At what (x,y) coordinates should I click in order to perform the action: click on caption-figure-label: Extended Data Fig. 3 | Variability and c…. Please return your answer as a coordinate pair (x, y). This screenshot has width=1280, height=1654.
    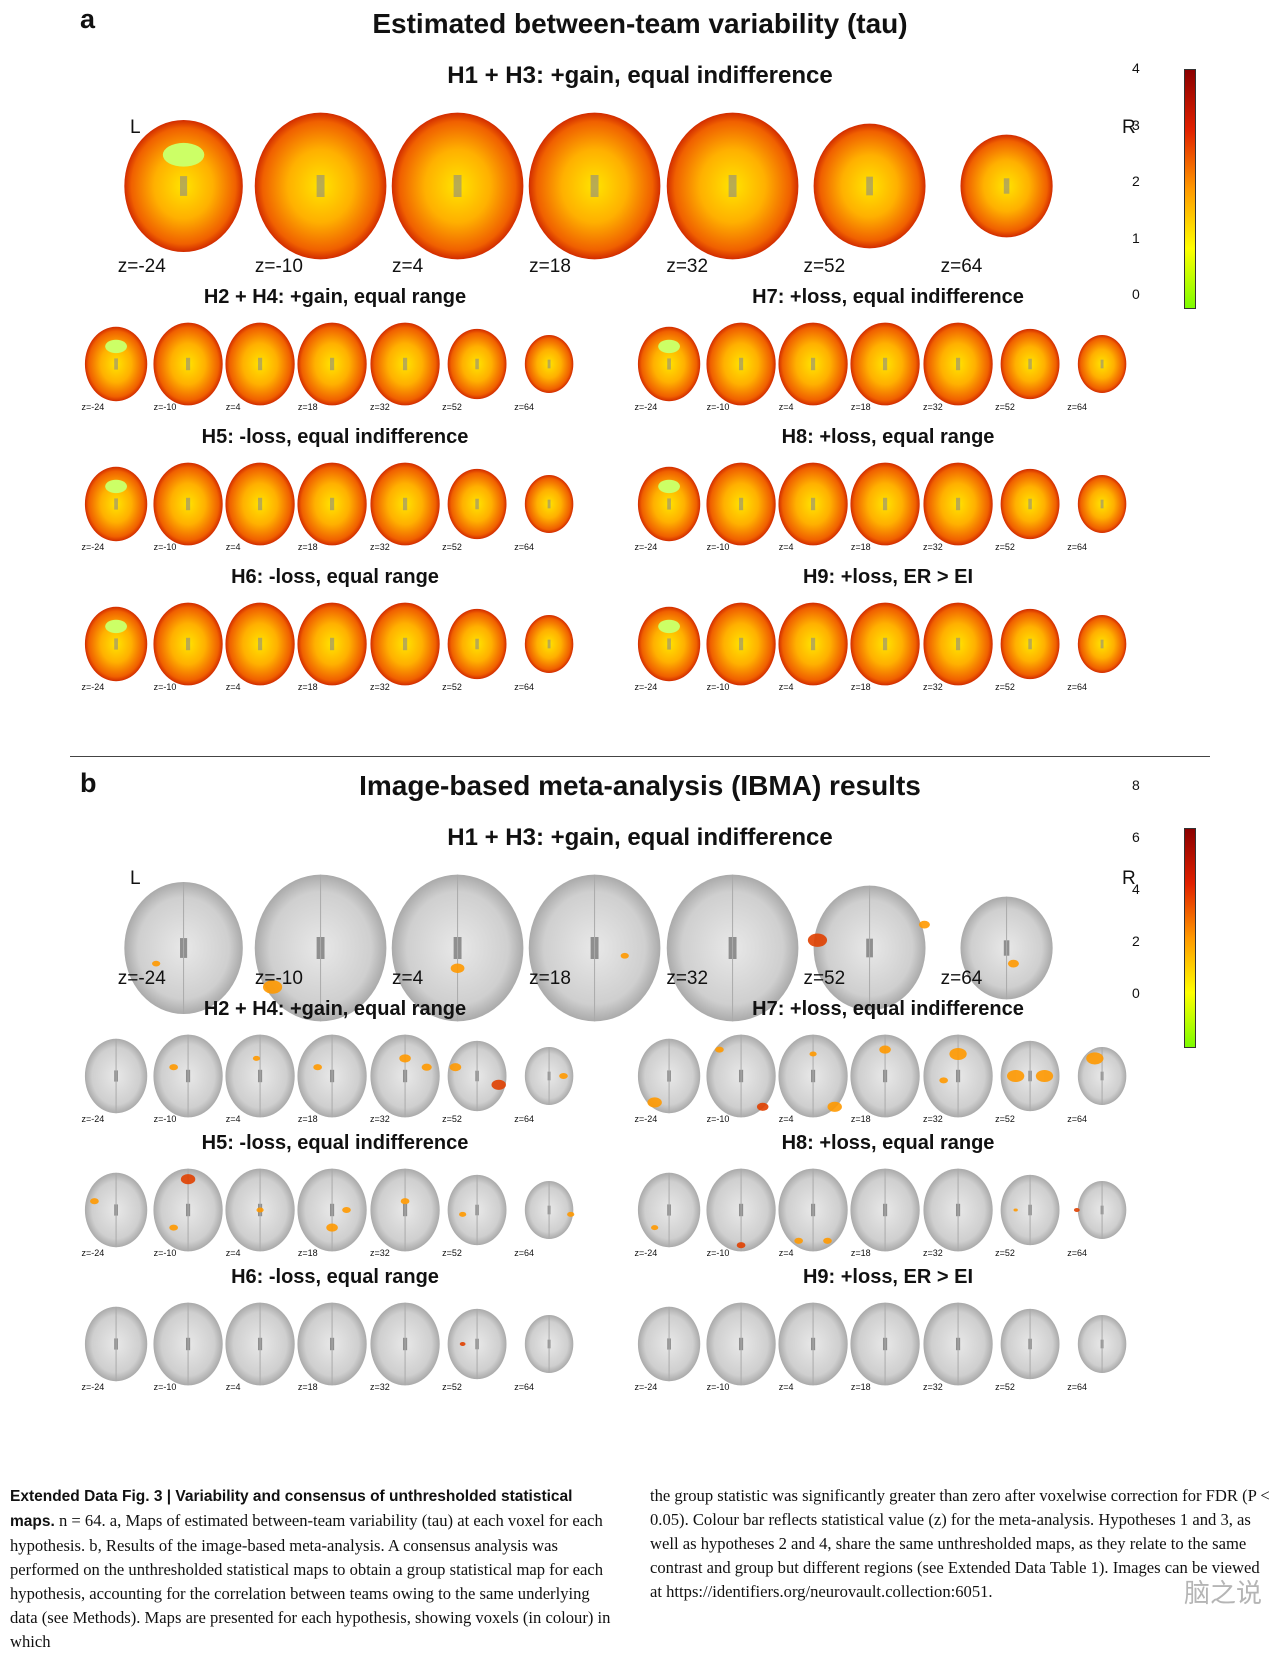
    Looking at the image, I should click on (291, 1509).